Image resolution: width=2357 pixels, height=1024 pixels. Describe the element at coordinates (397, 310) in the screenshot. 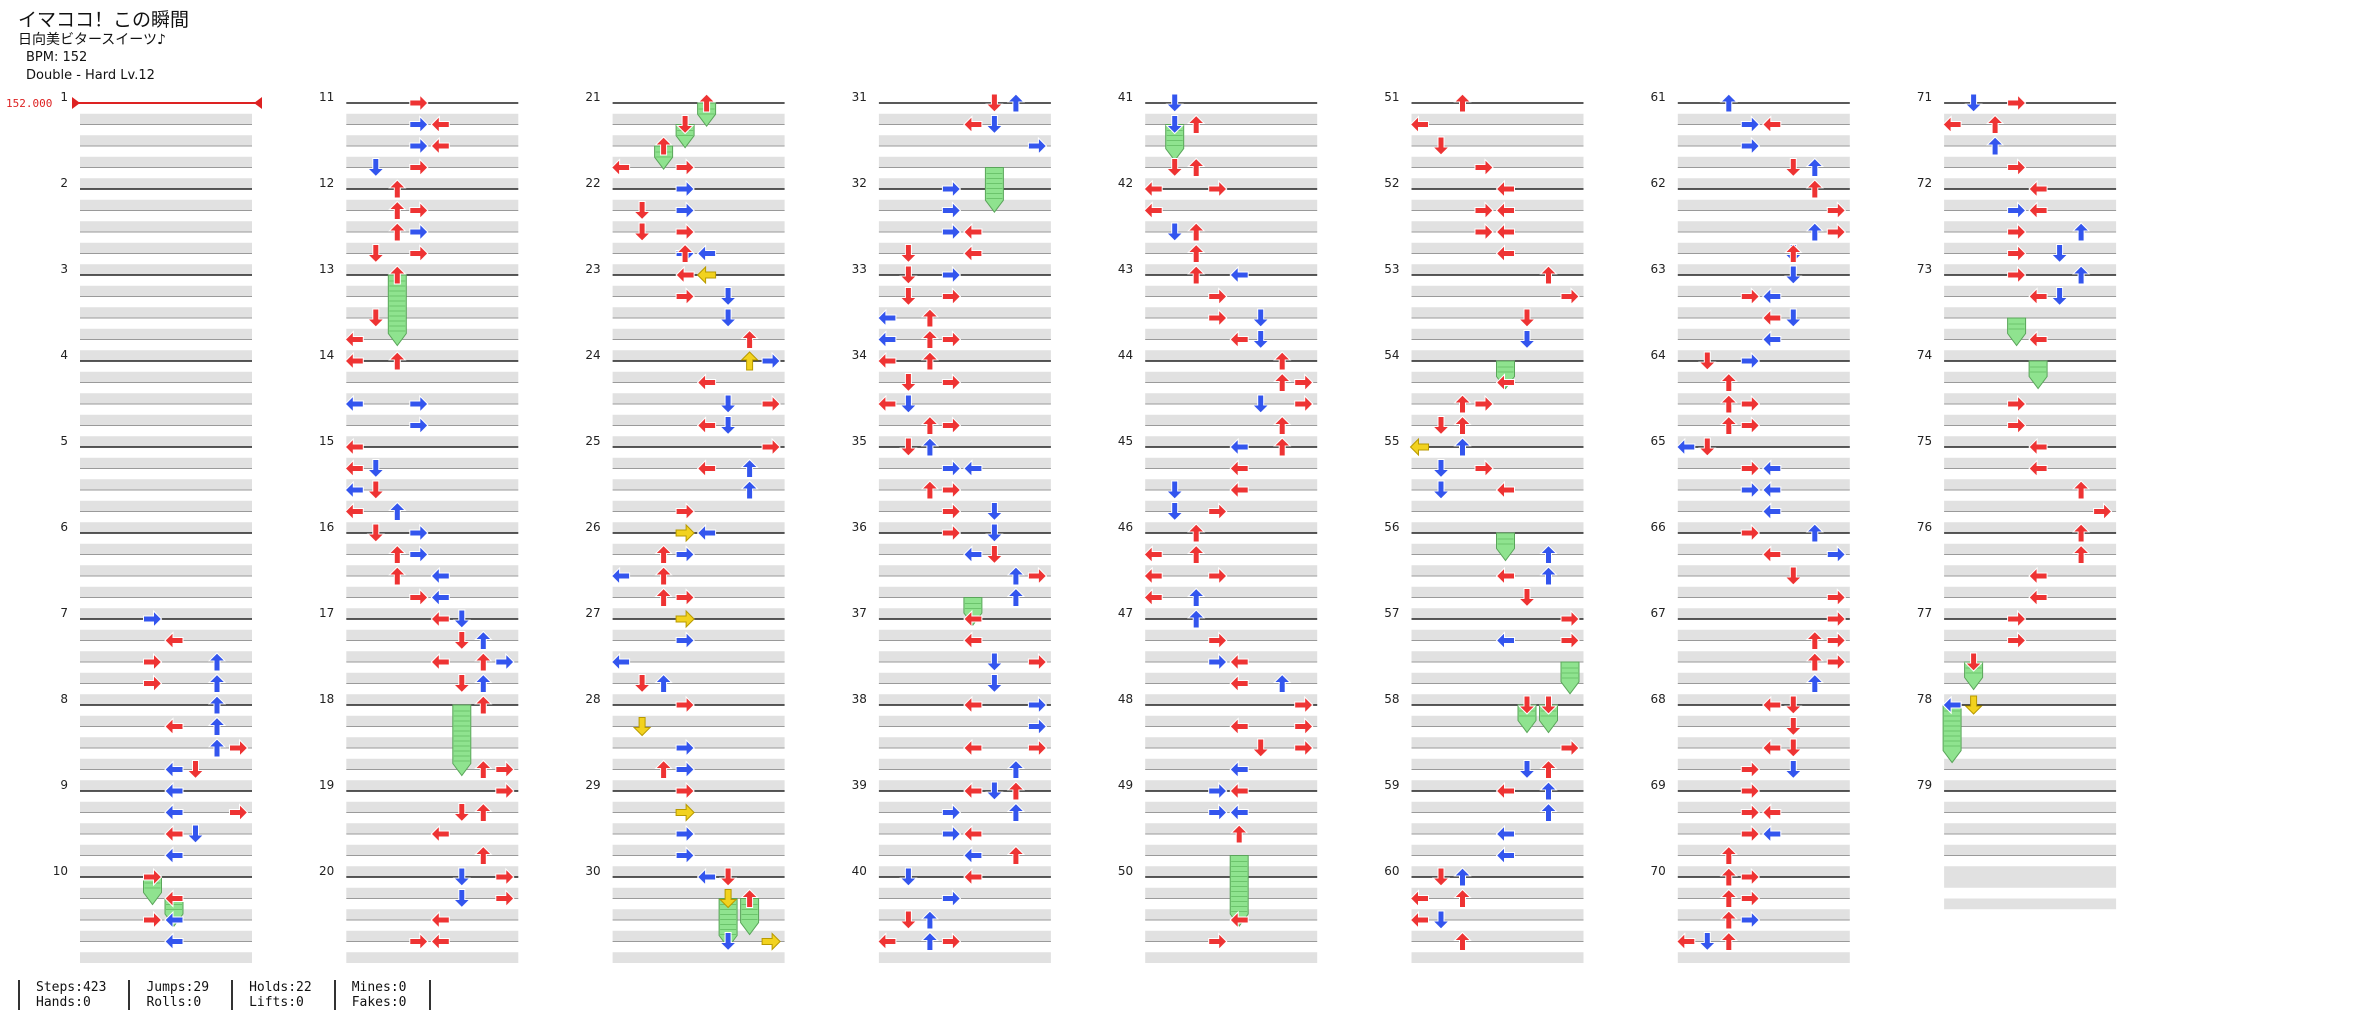

I see `hold-body` at that location.